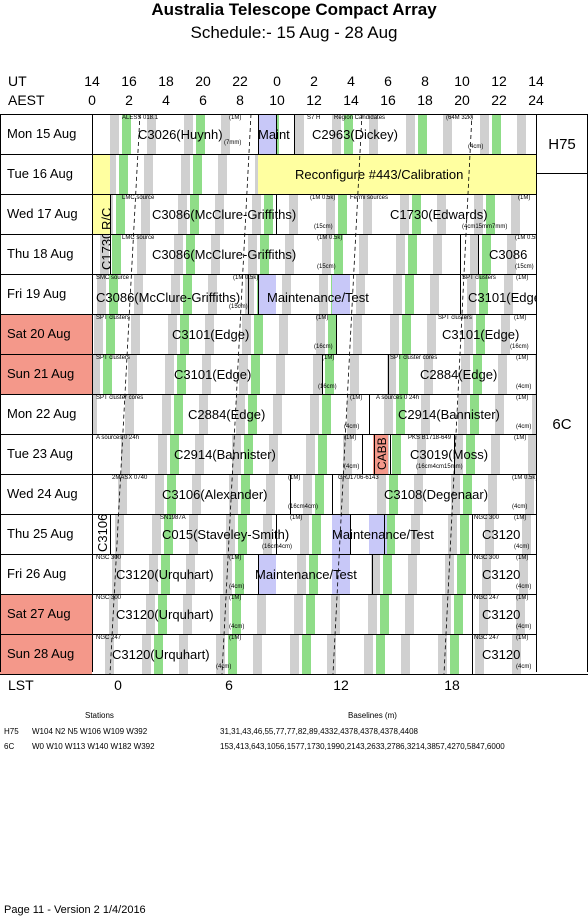  Describe the element at coordinates (92, 100) in the screenshot. I see `aest-tick: 0` at that location.